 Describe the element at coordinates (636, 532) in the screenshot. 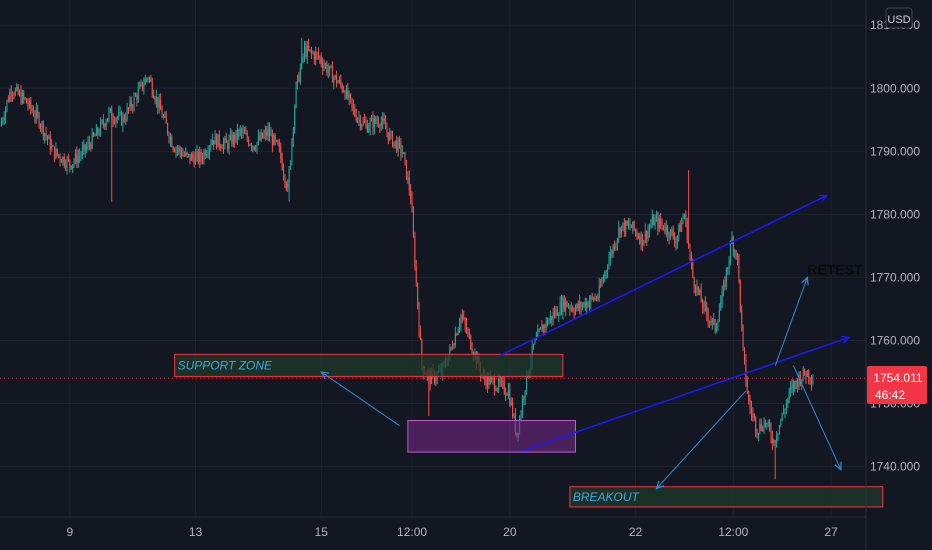

I see `time-tick-label: 22` at that location.